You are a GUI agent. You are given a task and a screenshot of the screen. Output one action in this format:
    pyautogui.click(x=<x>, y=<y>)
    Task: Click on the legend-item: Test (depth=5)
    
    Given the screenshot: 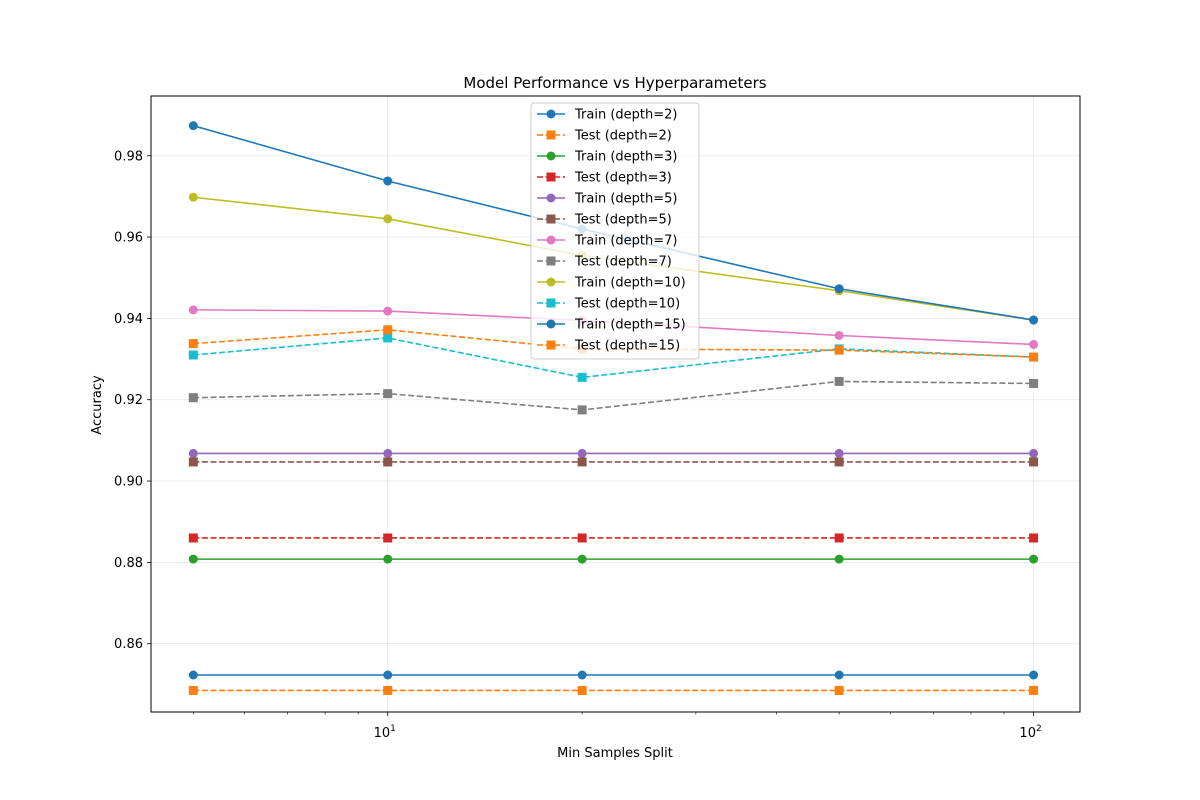 What is the action you would take?
    pyautogui.click(x=604, y=220)
    